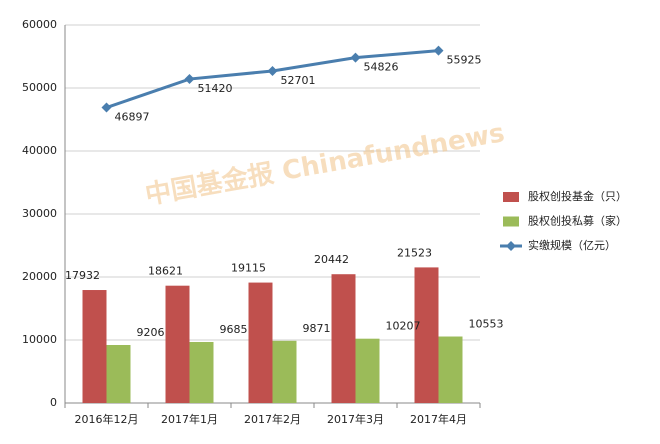 This screenshot has width=660, height=444. What do you see at coordinates (464, 60) in the screenshot?
I see `data-label: 55925` at bounding box center [464, 60].